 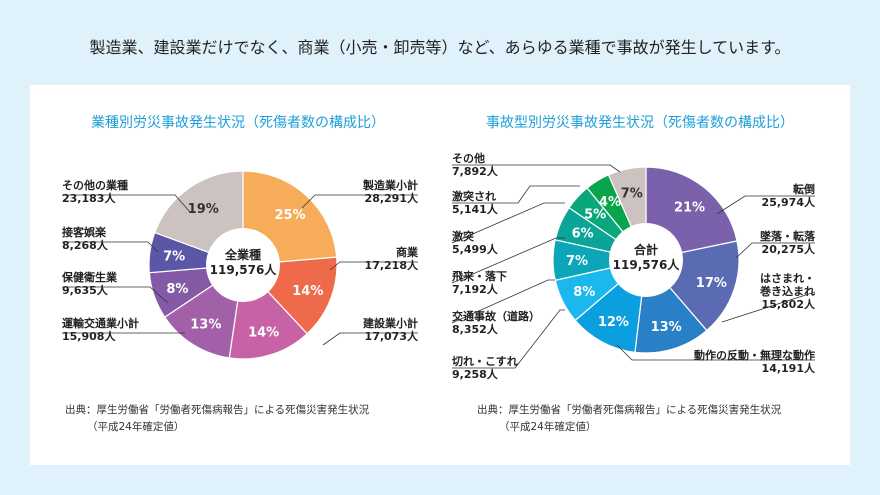 What do you see at coordinates (100, 330) in the screenshot?
I see `label-transport: 運輸交通業小計 15,908人` at bounding box center [100, 330].